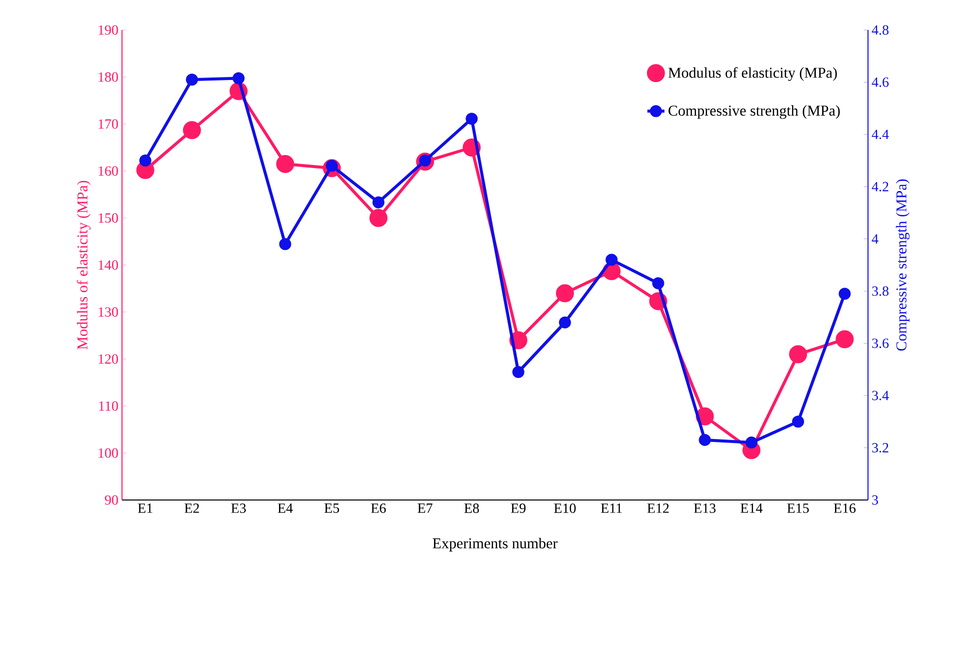  Describe the element at coordinates (880, 395) in the screenshot. I see `y2-tick-label: 3.4` at that location.